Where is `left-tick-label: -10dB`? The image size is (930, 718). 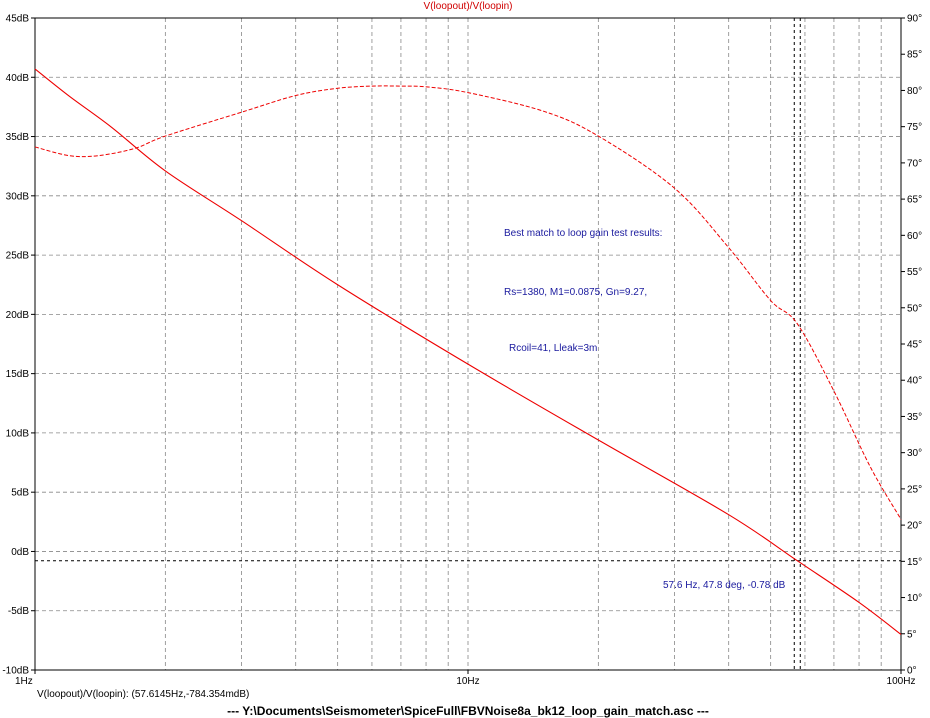
left-tick-label: -10dB is located at coordinates (15, 671).